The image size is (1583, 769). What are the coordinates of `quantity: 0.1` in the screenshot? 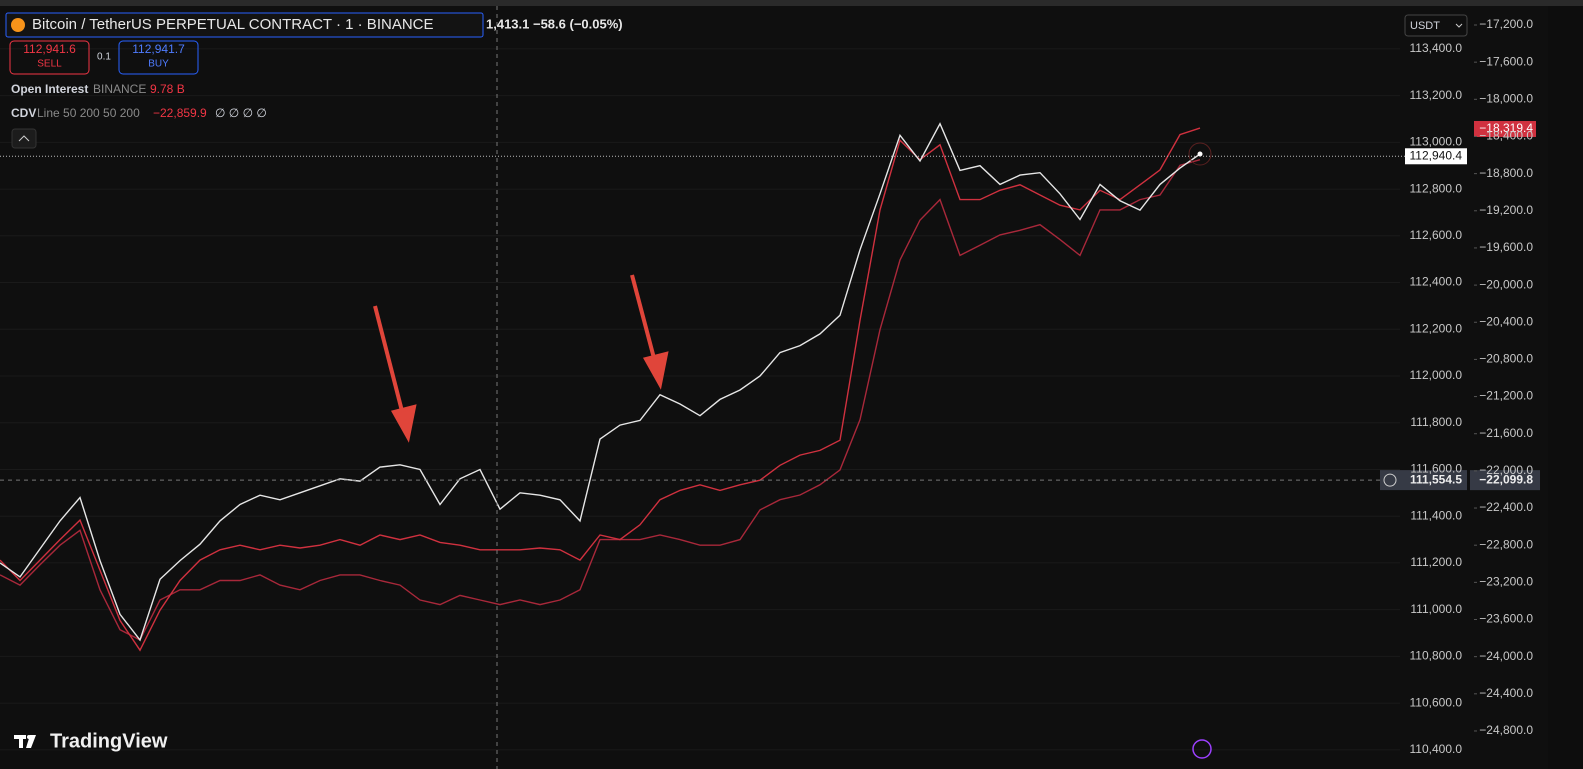 It's located at (104, 57).